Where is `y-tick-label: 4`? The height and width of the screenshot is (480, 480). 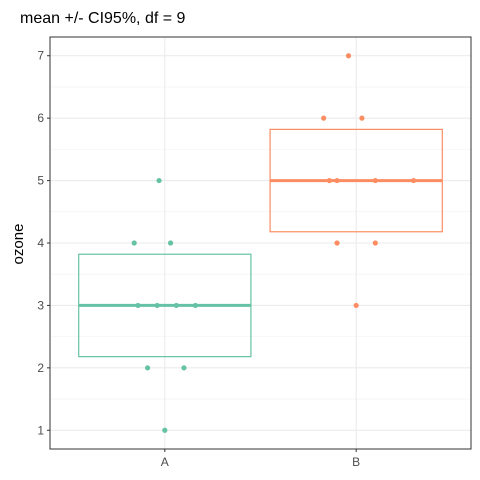 y-tick-label: 4 is located at coordinates (40, 243).